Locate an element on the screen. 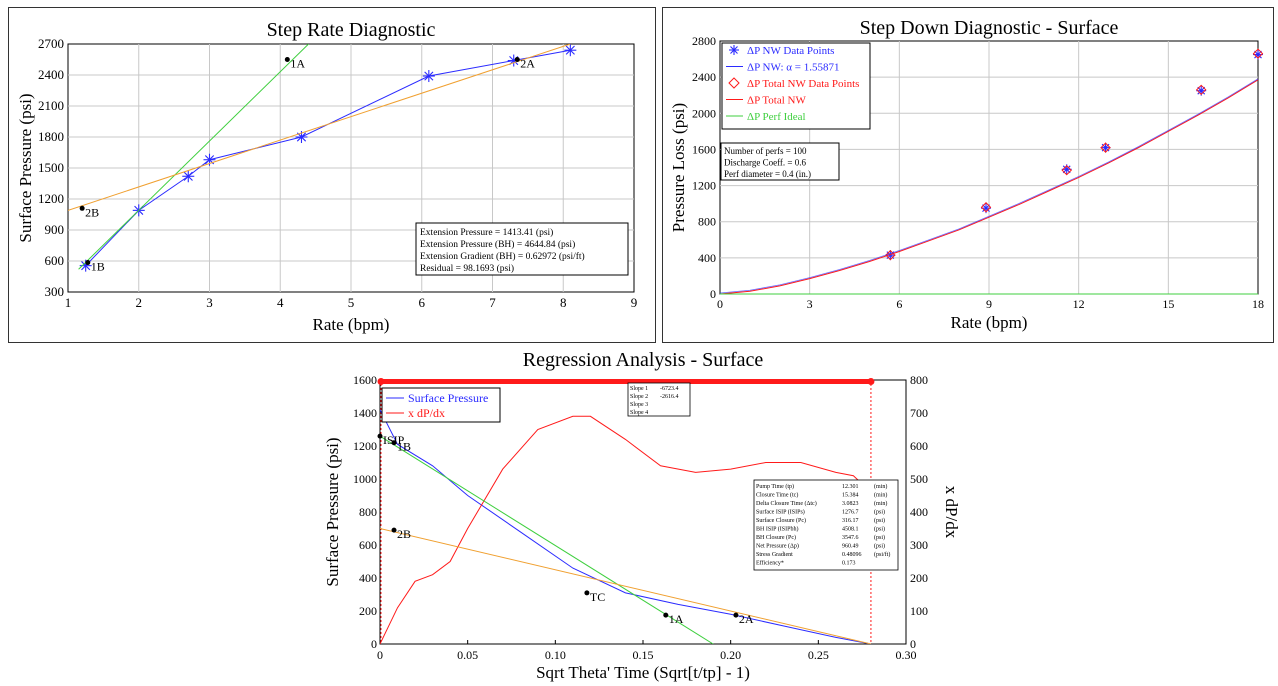  x-tick-label: 3 is located at coordinates (209, 302).